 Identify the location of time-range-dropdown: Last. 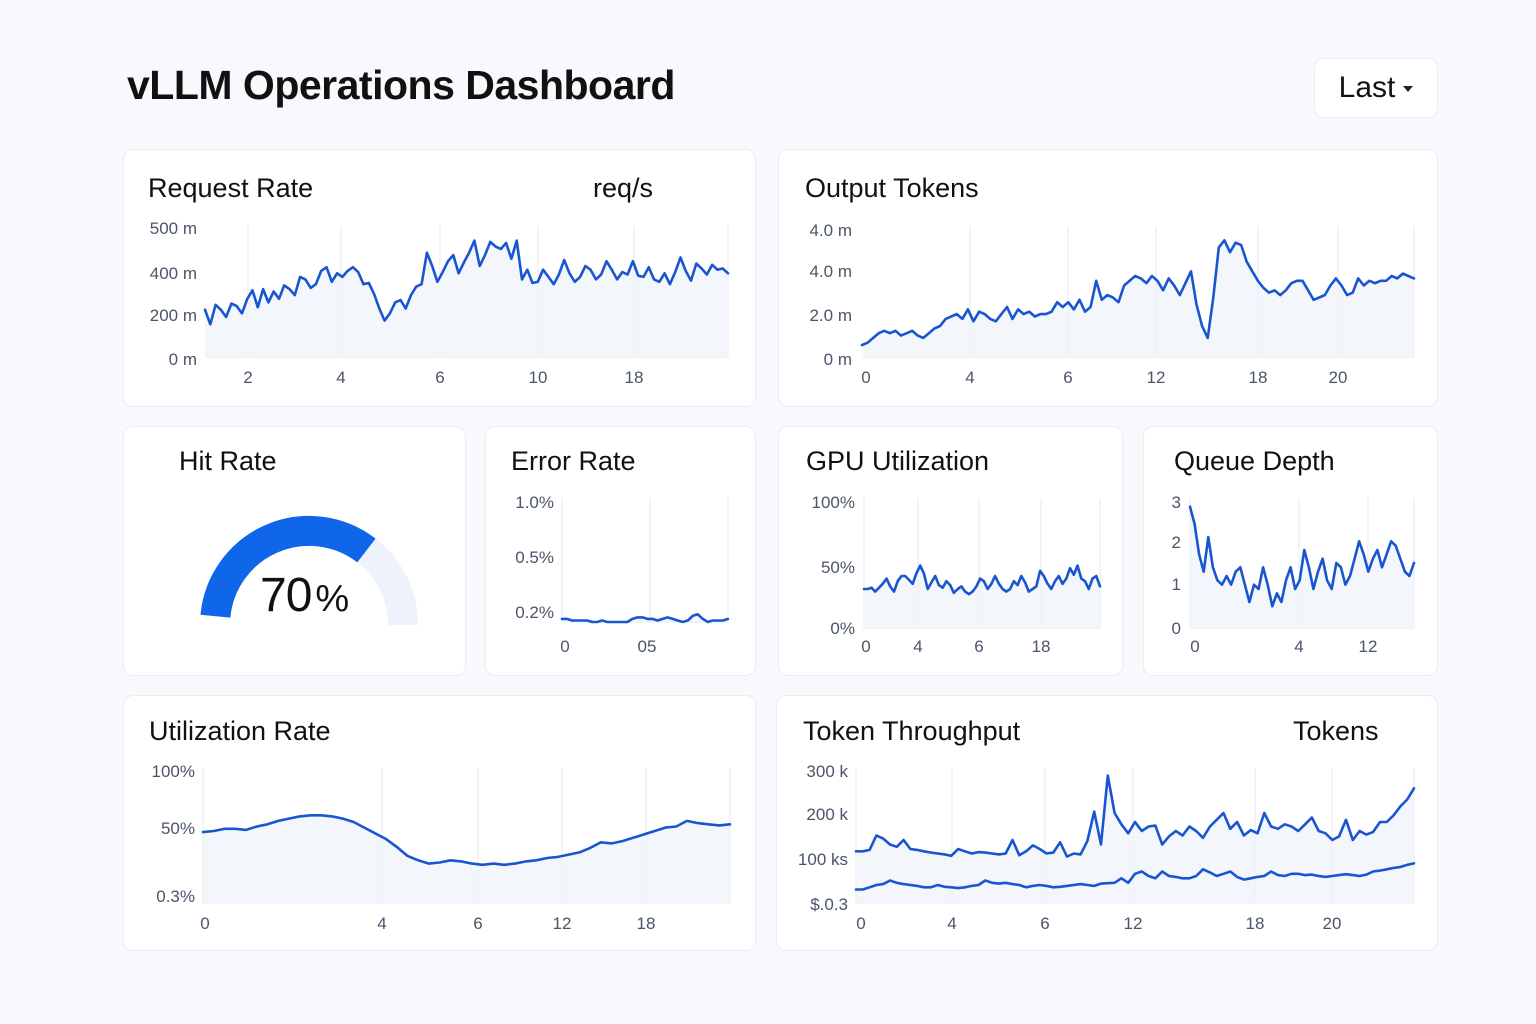
(1376, 88).